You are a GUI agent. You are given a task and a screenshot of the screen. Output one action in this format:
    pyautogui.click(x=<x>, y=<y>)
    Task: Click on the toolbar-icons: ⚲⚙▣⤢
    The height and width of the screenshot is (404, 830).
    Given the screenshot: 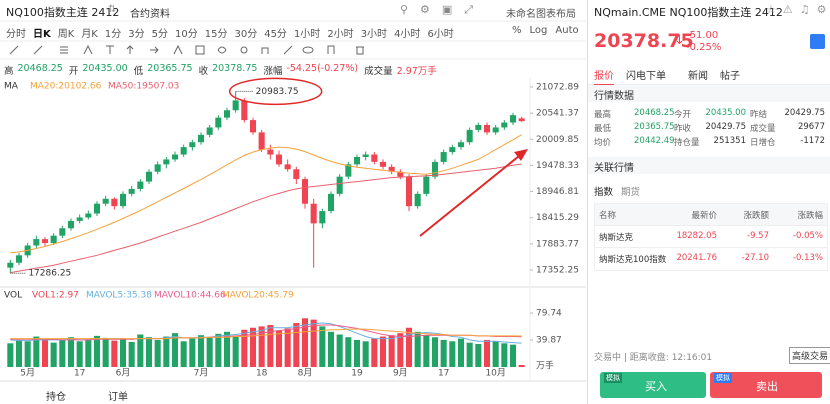 What is the action you would take?
    pyautogui.click(x=443, y=9)
    